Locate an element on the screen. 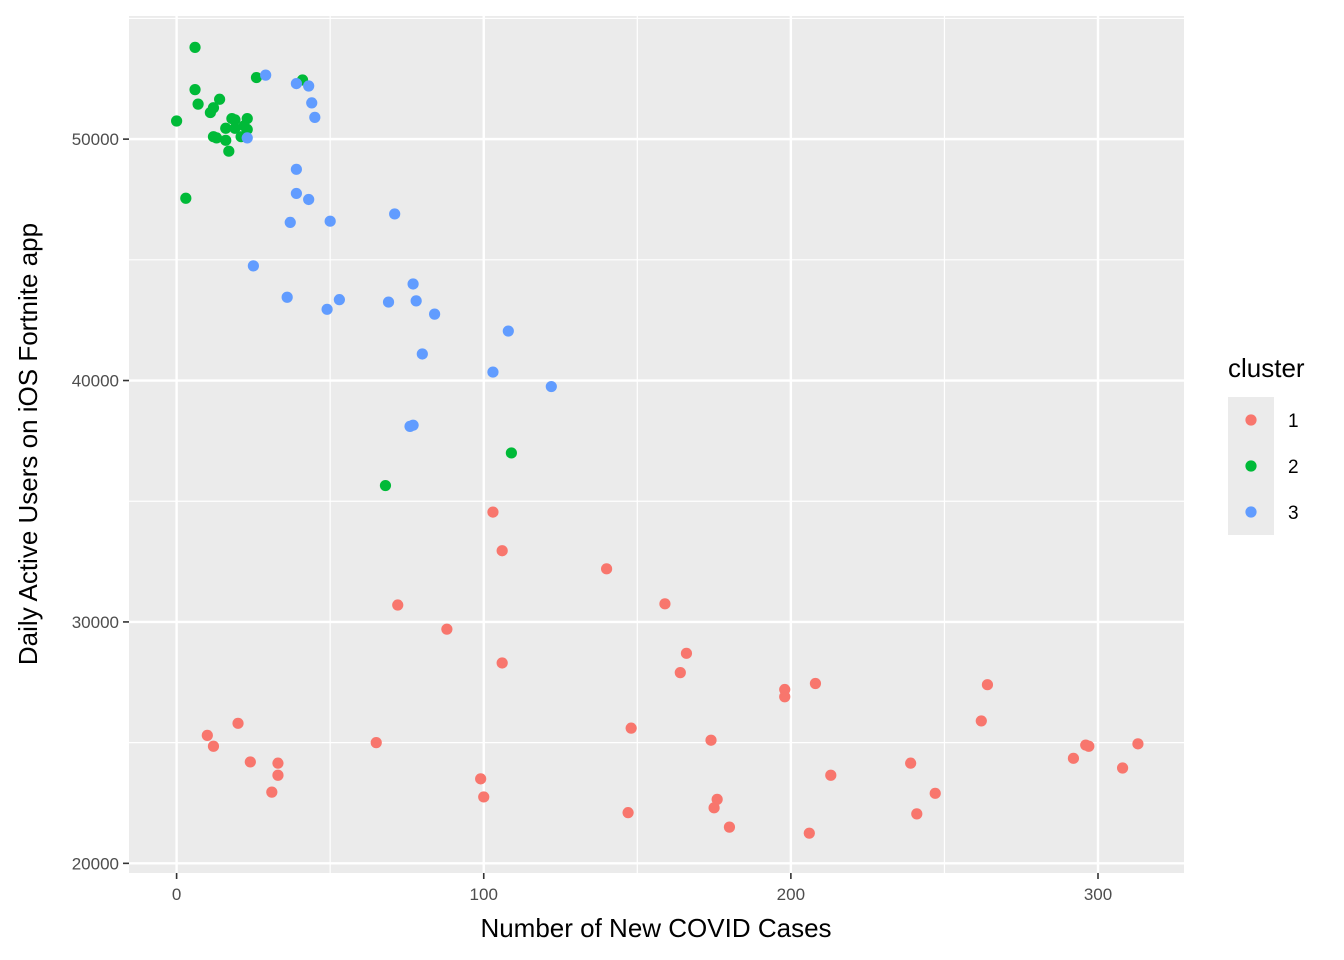 The image size is (1344, 960). x-axis-title: Number of New COVID Cases is located at coordinates (655, 928).